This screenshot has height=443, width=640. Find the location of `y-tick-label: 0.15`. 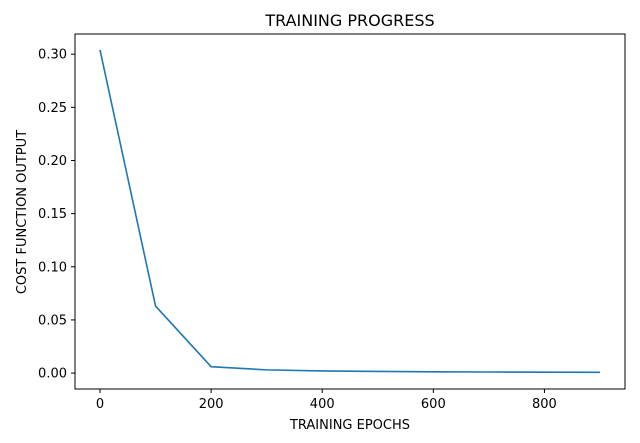

y-tick-label: 0.15 is located at coordinates (52, 214).